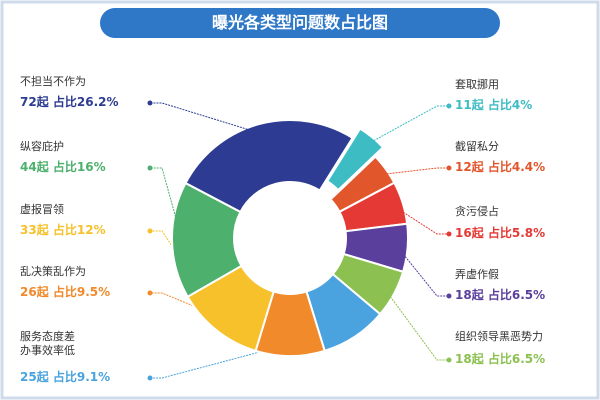 This screenshot has height=400, width=600. What do you see at coordinates (65, 377) in the screenshot?
I see `value-label: 25起 占比9.1%` at bounding box center [65, 377].